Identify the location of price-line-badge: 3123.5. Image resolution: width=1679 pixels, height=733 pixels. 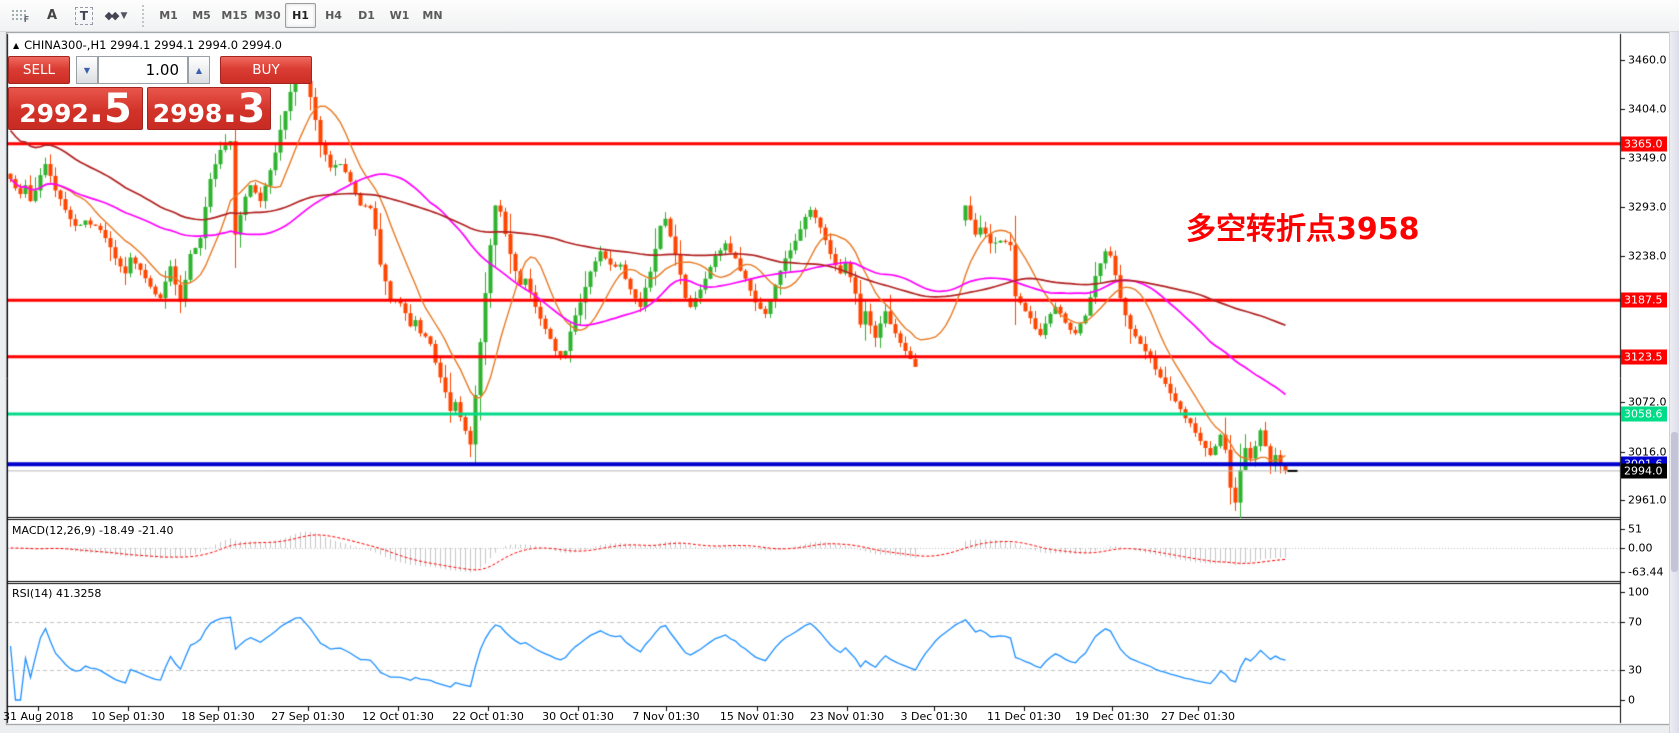
(1644, 357).